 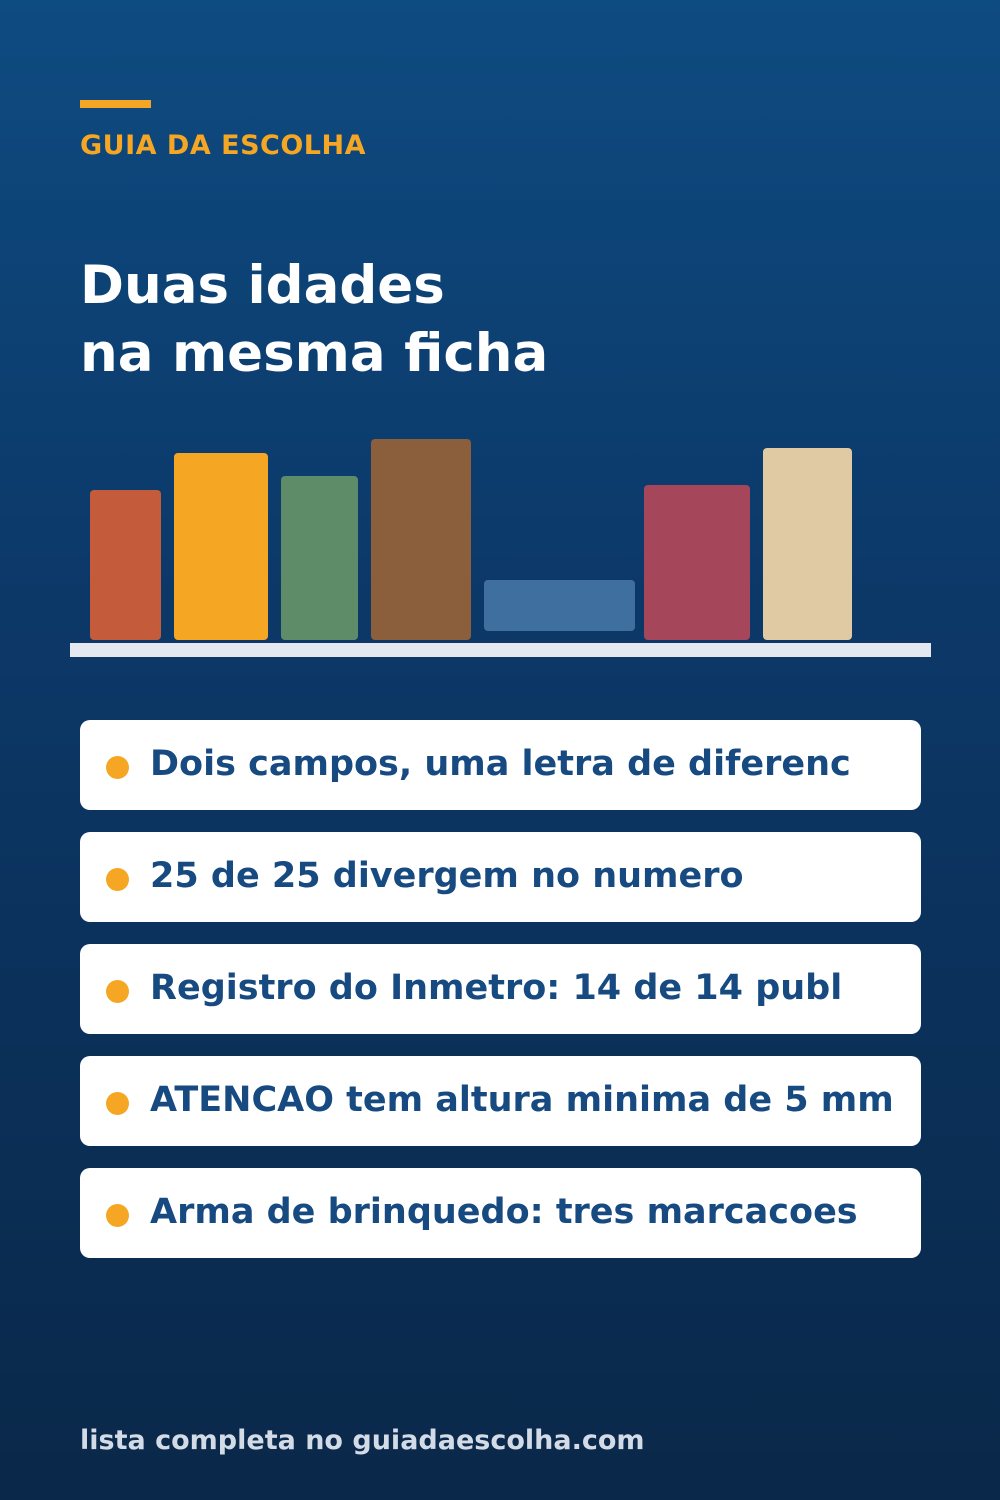 I want to click on list-item-text: ATENCAO tem altura minima de 5 mm, so click(x=522, y=1100).